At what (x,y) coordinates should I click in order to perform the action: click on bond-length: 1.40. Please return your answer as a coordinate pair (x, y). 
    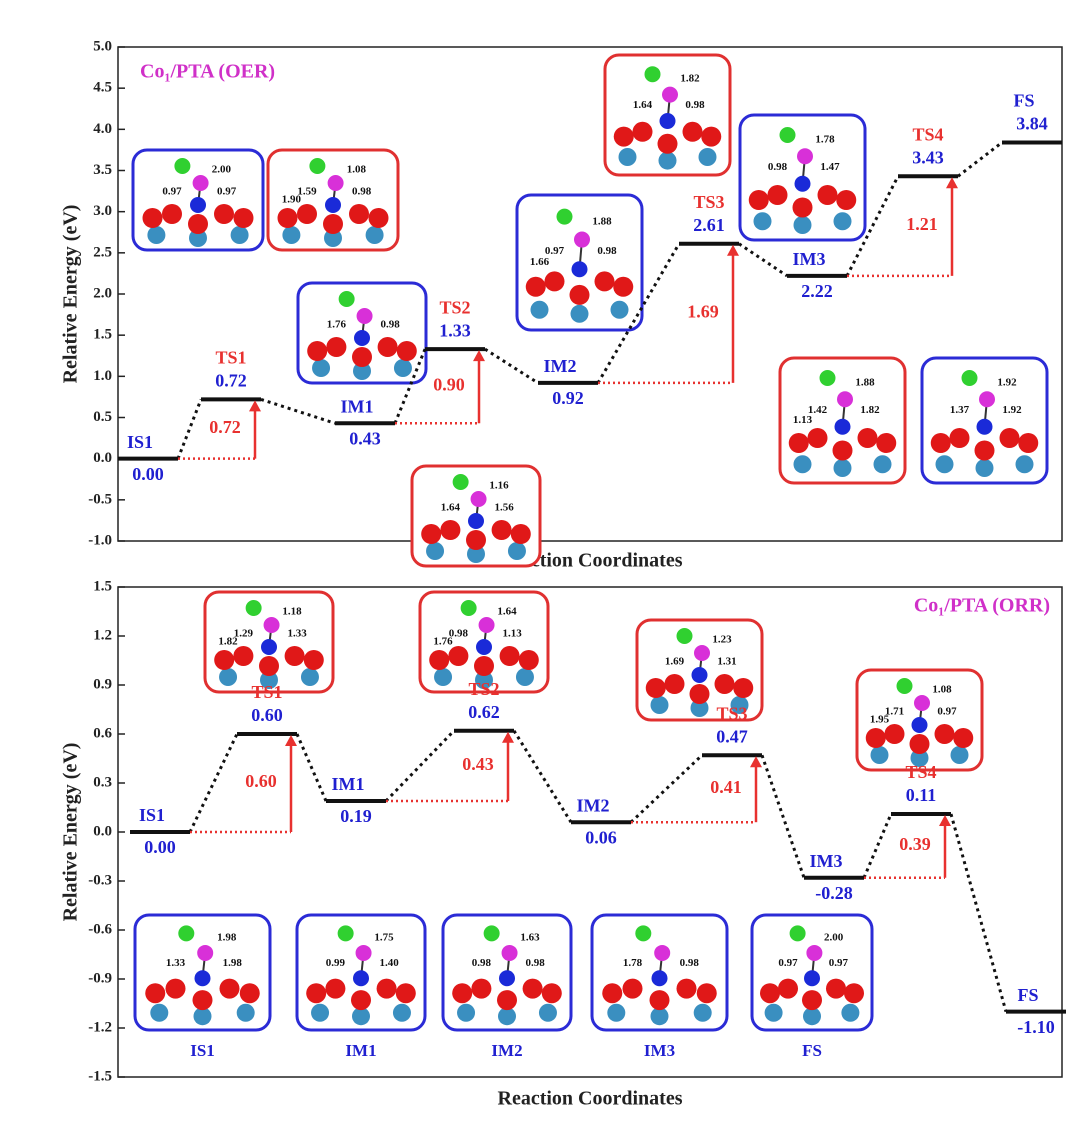
    Looking at the image, I should click on (390, 963).